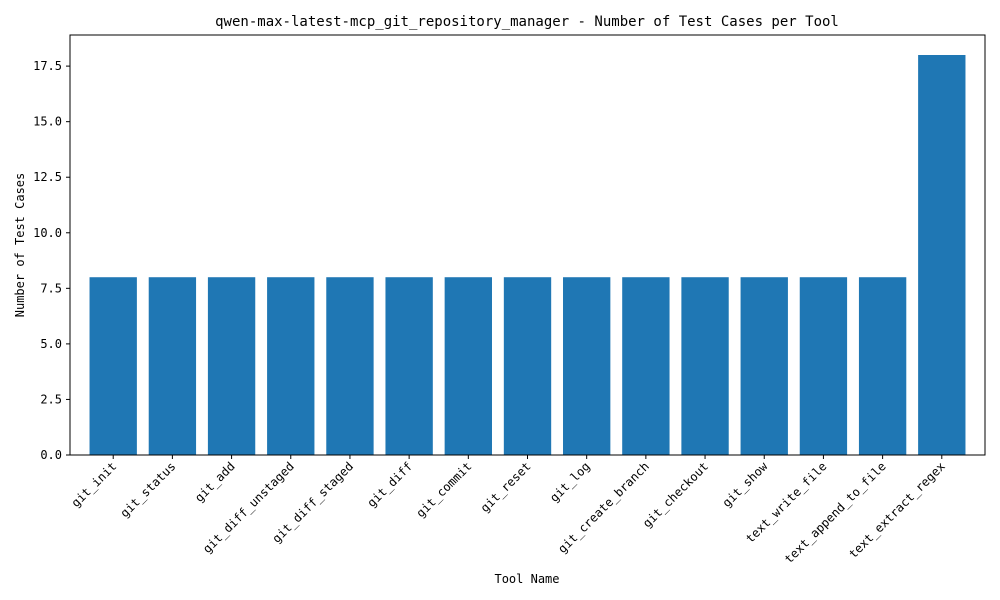 The width and height of the screenshot is (1000, 600). Describe the element at coordinates (468, 366) in the screenshot. I see `bar-git-commit` at that location.